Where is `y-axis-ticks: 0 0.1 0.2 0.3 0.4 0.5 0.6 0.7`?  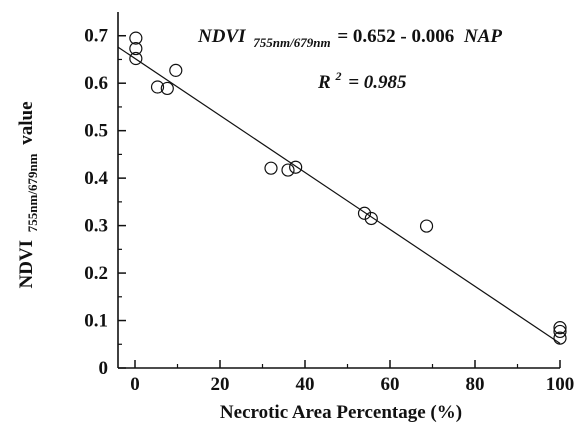 y-axis-ticks: 0 0.1 0.2 0.3 0.4 0.5 0.6 0.7 is located at coordinates (105, 202).